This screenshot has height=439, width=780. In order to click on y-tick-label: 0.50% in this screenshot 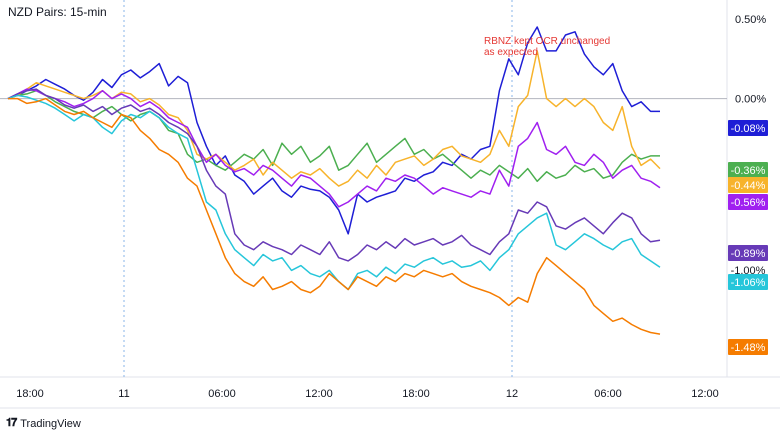, I will do `click(750, 20)`.